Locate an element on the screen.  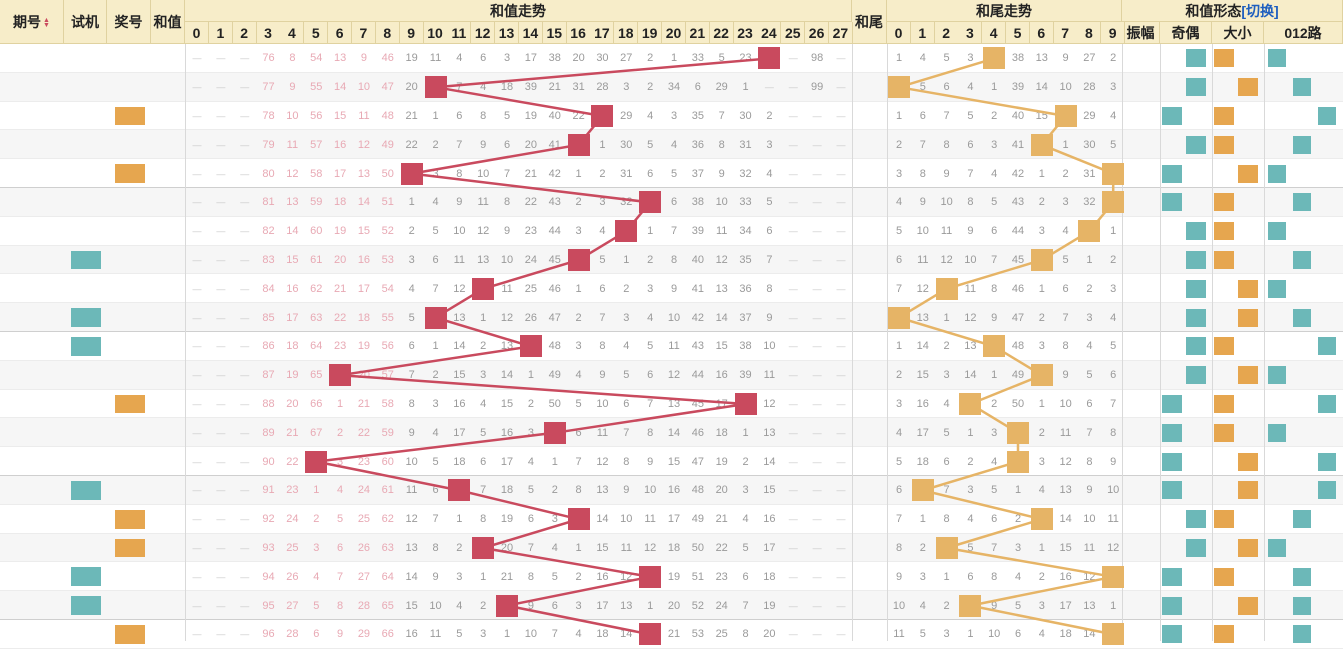
sum-miss-cell: 11 is located at coordinates (364, 115).